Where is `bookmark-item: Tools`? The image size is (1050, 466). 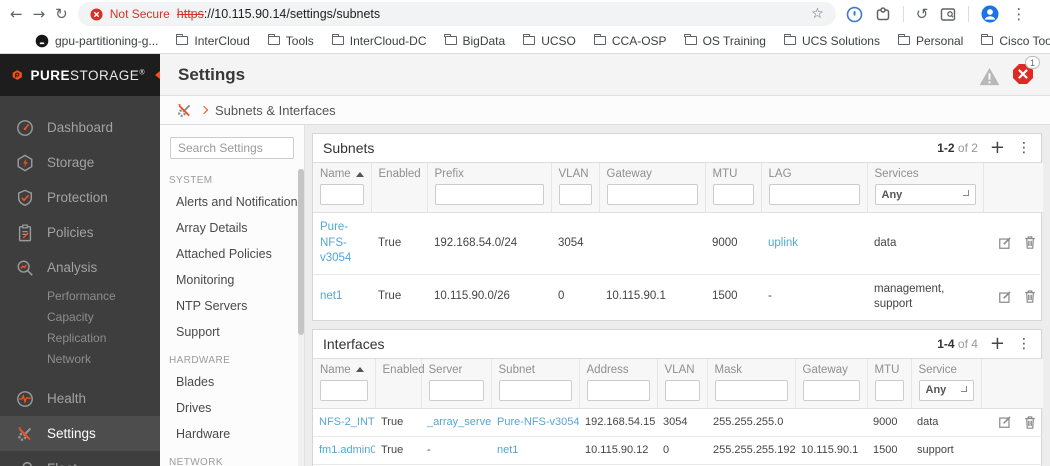
bookmark-item: Tools is located at coordinates (291, 41).